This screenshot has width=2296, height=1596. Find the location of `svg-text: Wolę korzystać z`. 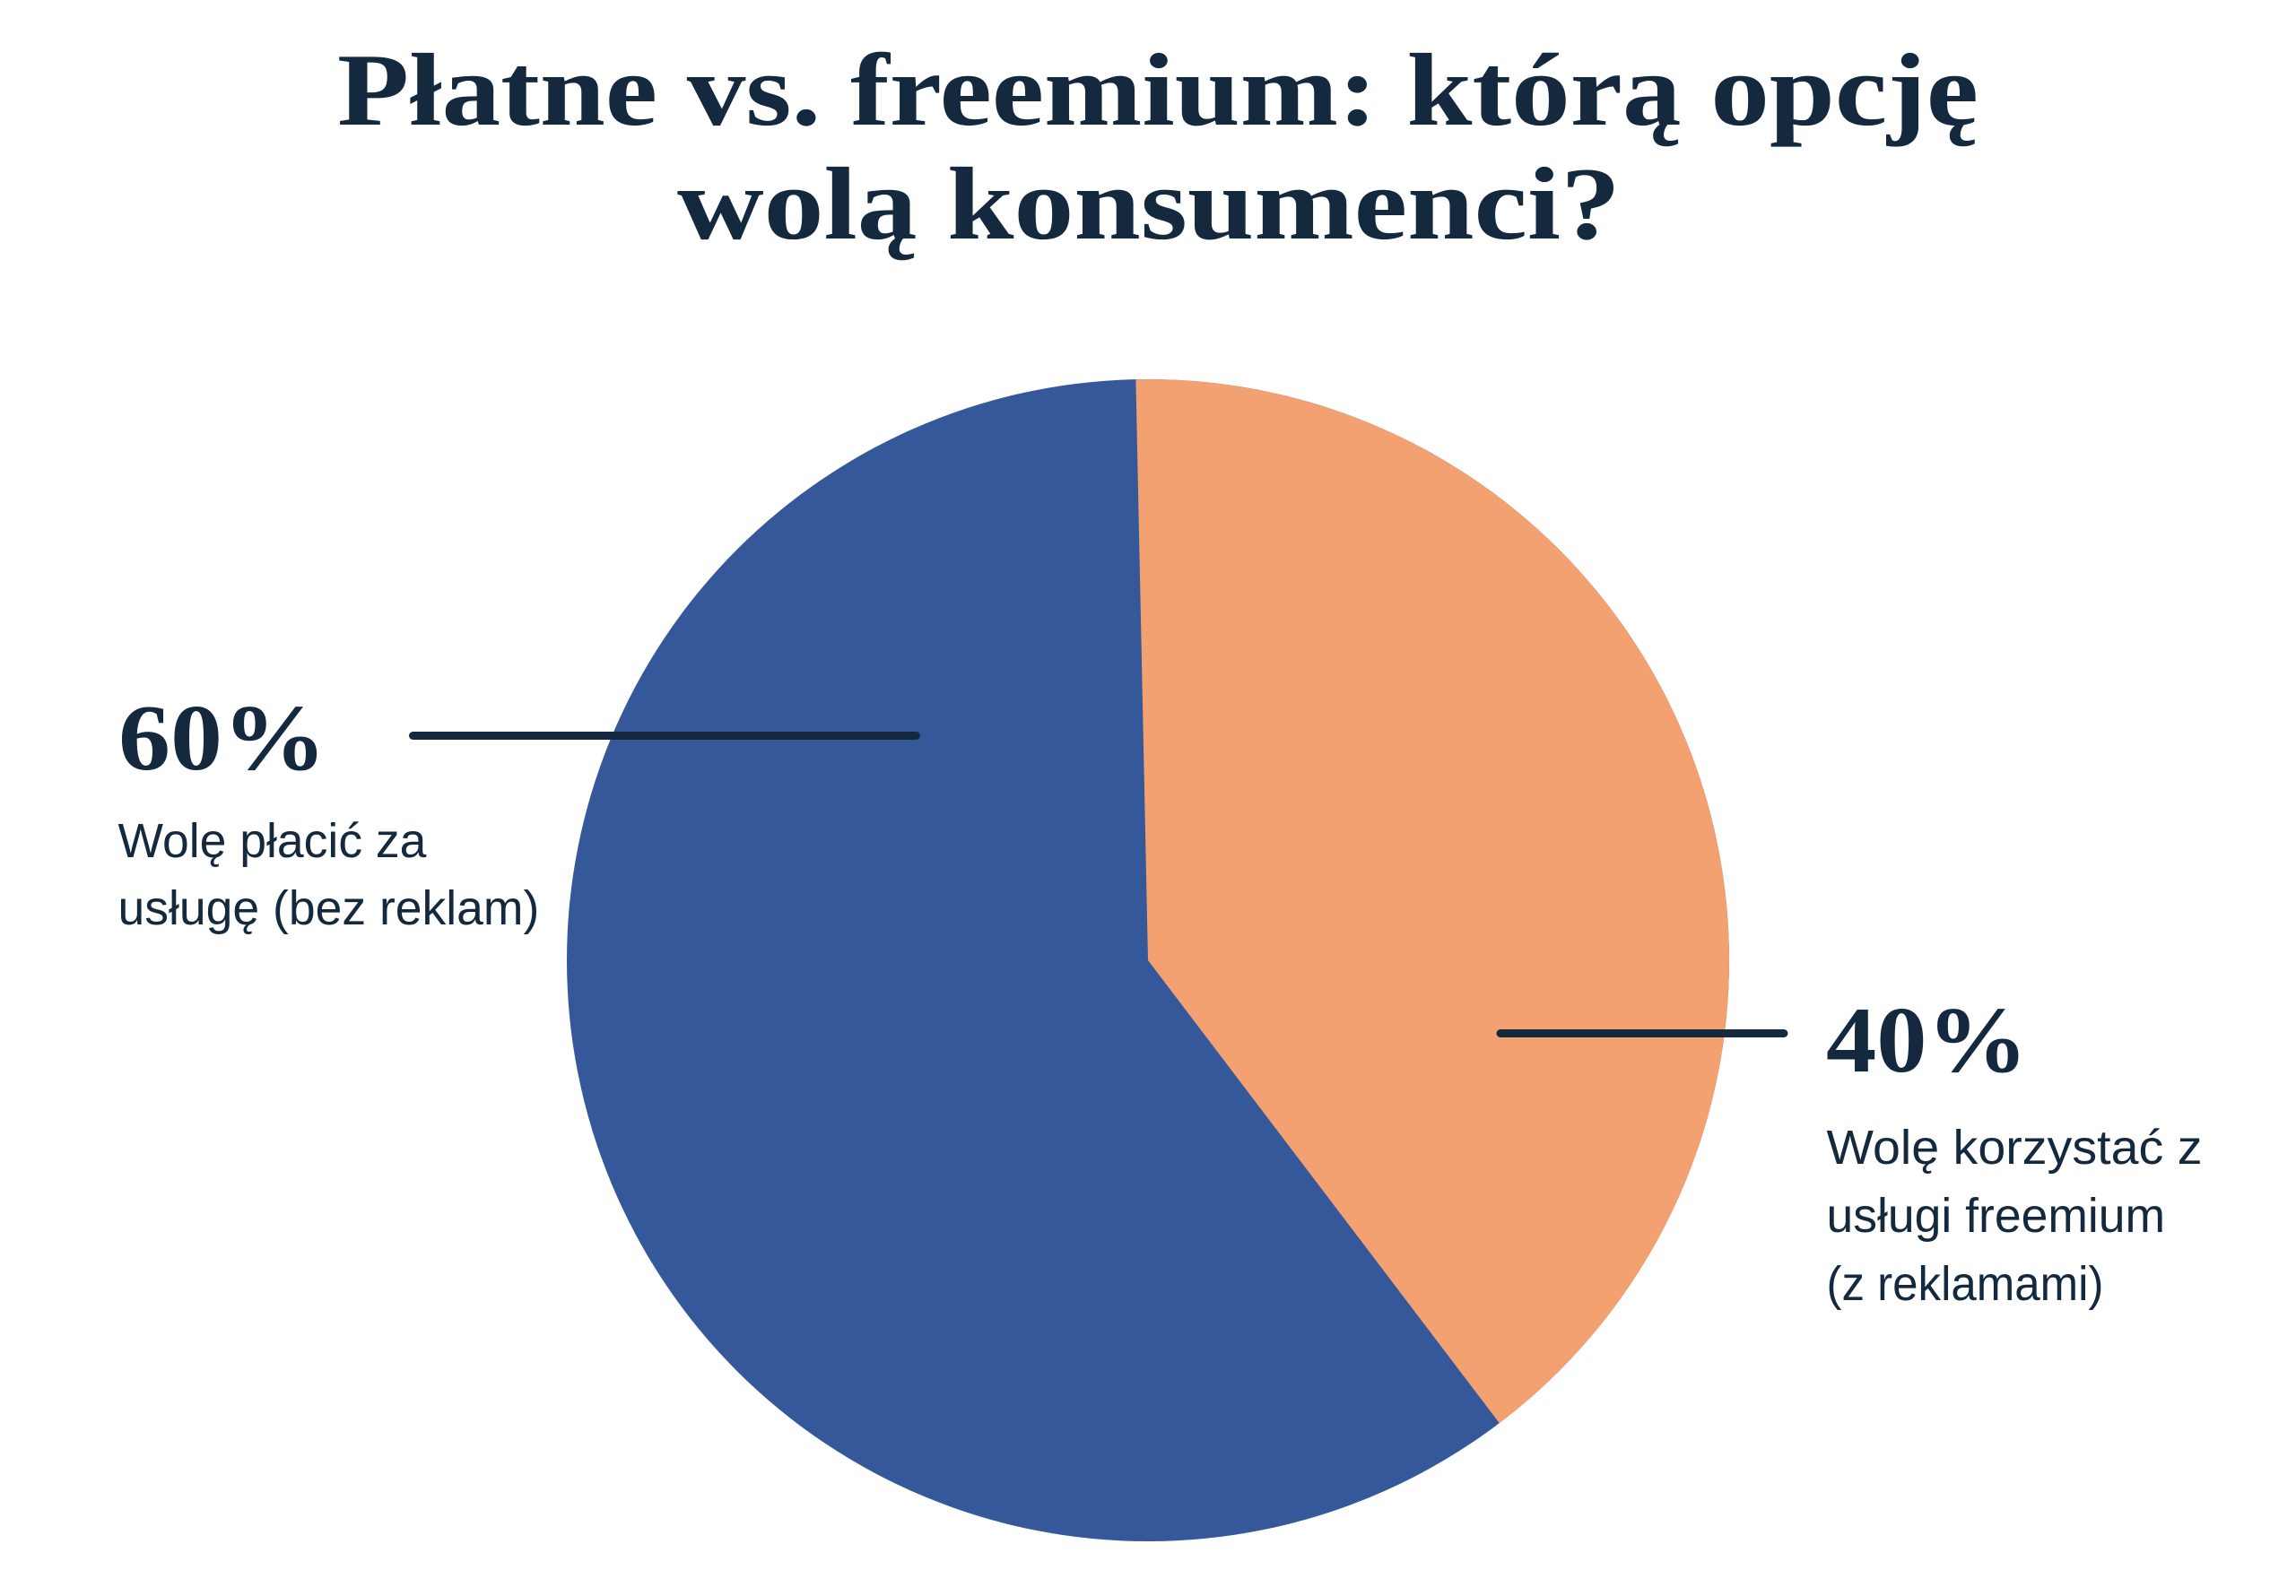

svg-text: Wolę korzystać z is located at coordinates (2015, 1149).